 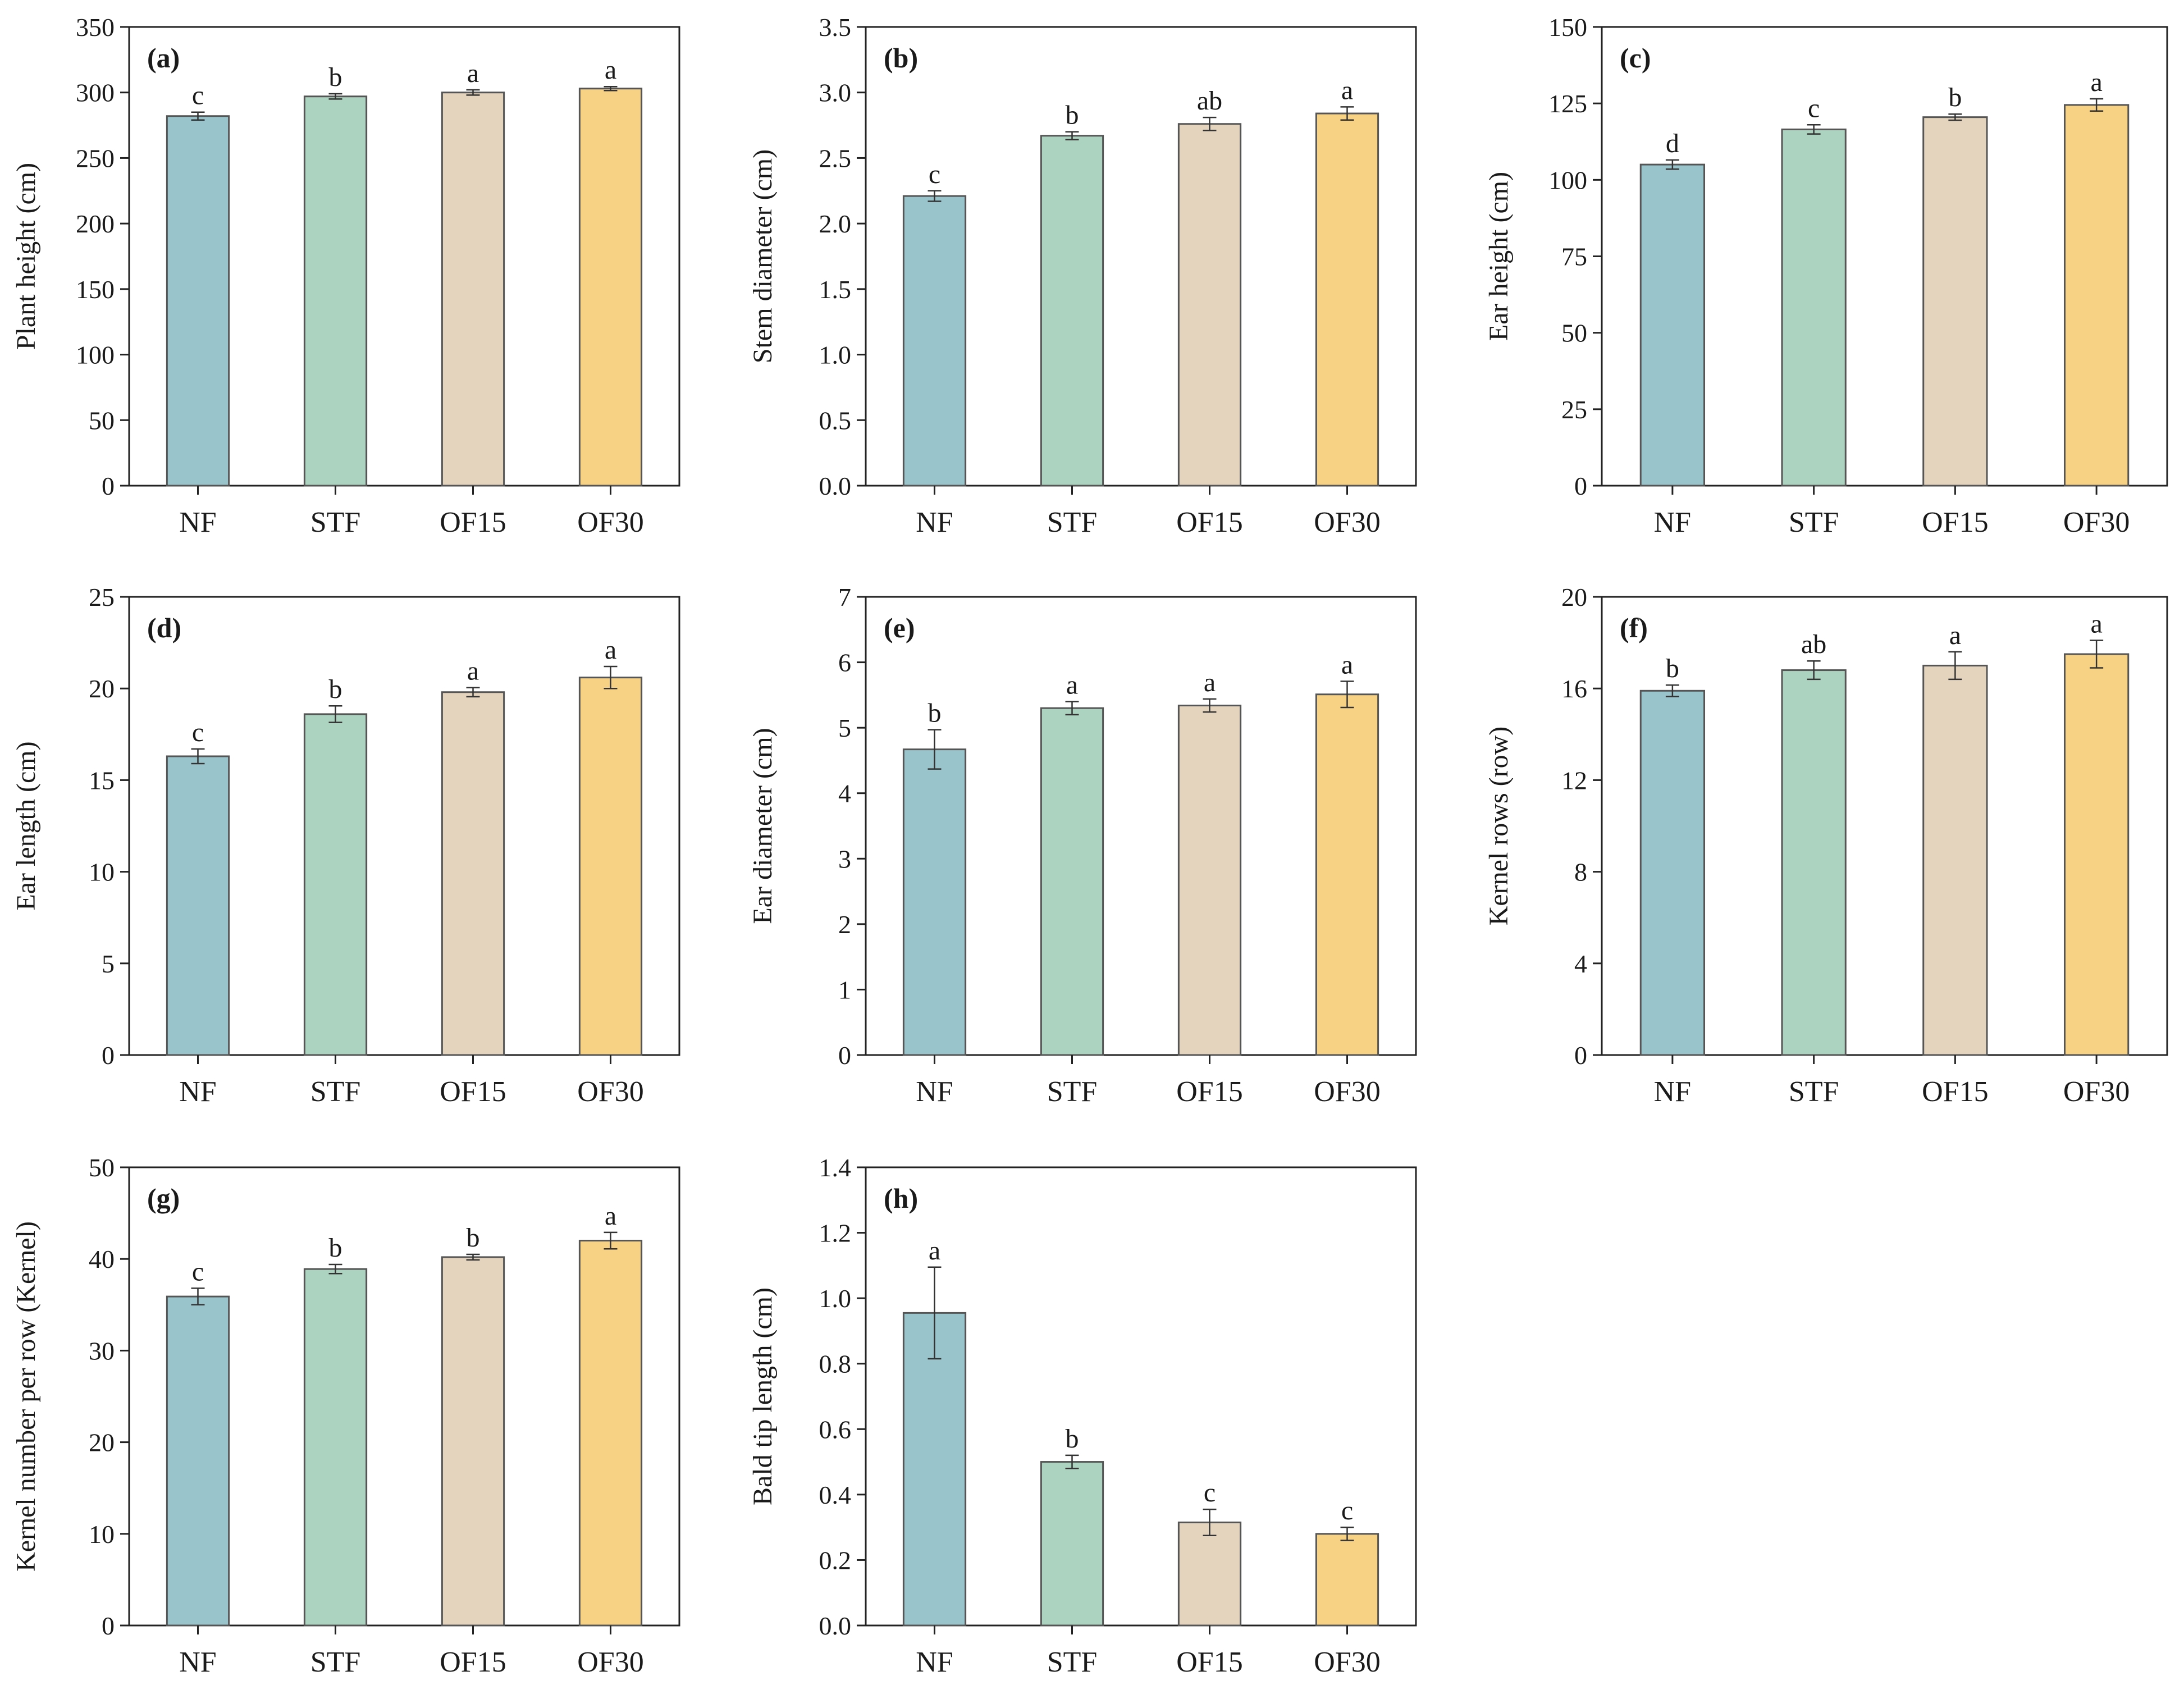 What do you see at coordinates (1209, 1092) in the screenshot?
I see `x-tick-label-e-OF15: OF15` at bounding box center [1209, 1092].